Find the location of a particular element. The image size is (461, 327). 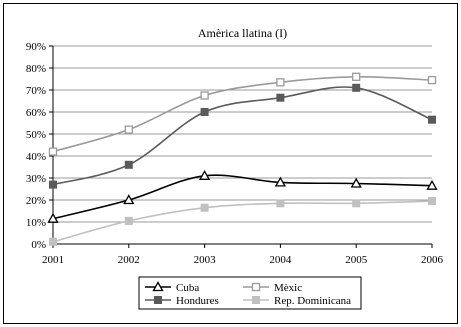

legend-item-mexic: Mèxic is located at coordinates (272, 288).